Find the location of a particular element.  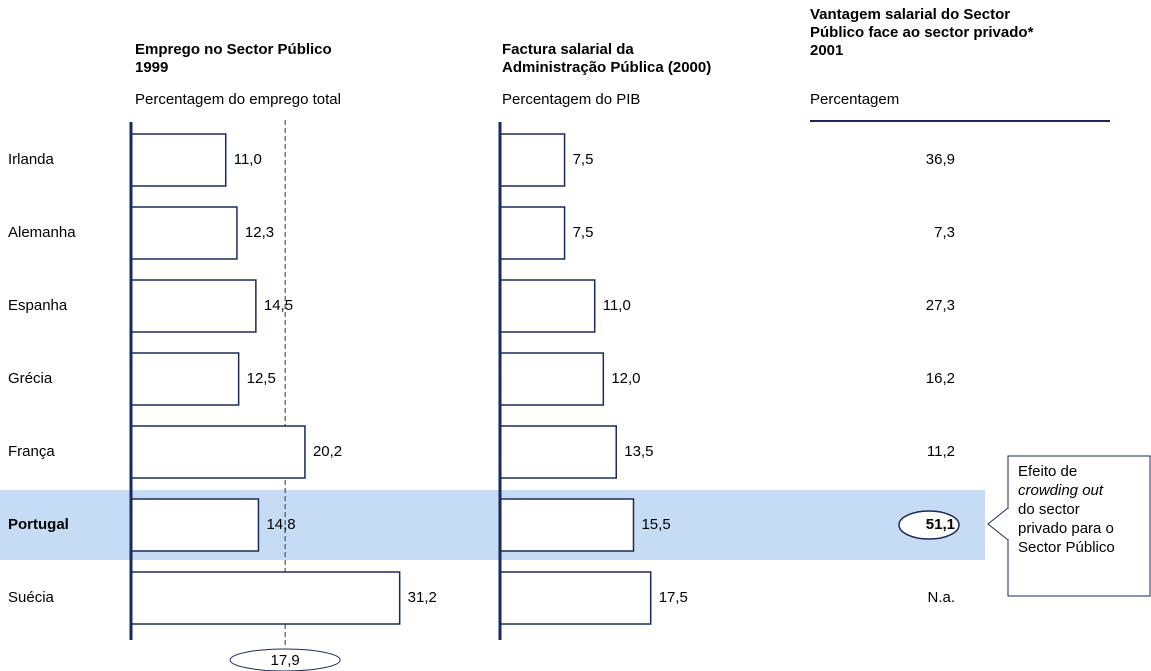

category-label: Grécia is located at coordinates (30, 378).